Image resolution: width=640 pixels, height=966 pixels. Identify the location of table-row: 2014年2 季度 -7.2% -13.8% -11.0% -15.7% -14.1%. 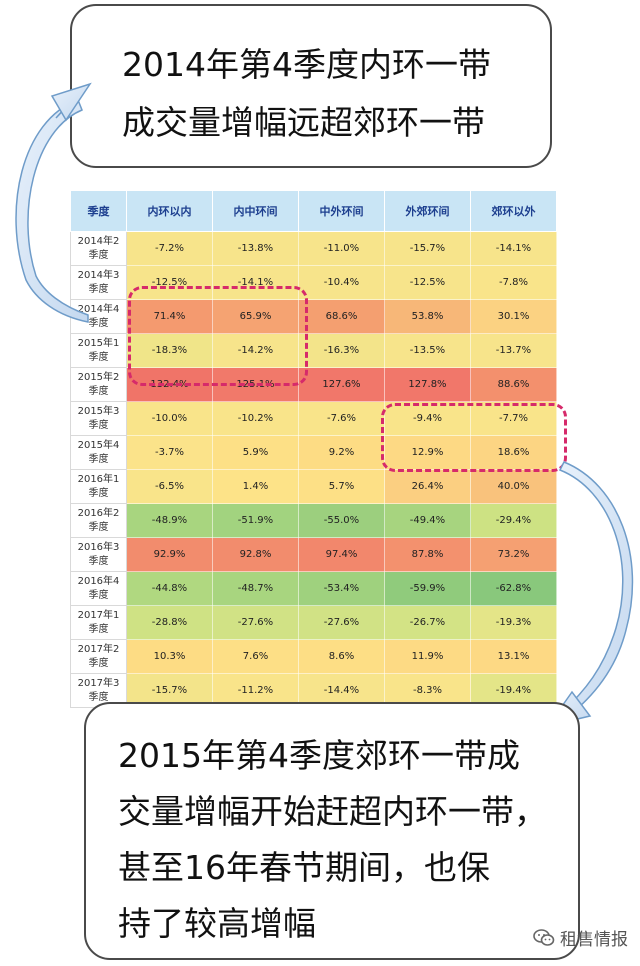
(313, 248).